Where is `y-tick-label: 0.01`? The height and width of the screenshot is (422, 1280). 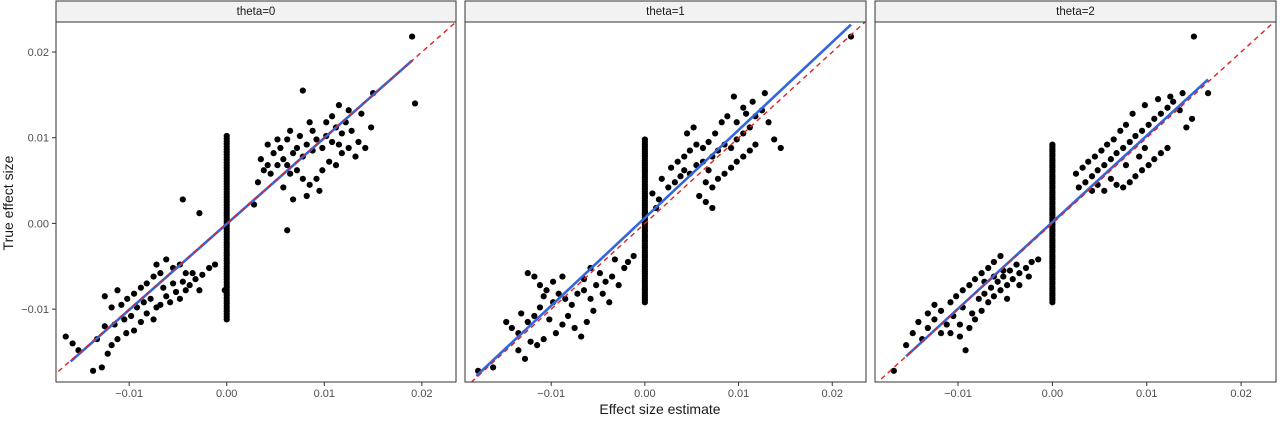
y-tick-label: 0.01 is located at coordinates (38, 139).